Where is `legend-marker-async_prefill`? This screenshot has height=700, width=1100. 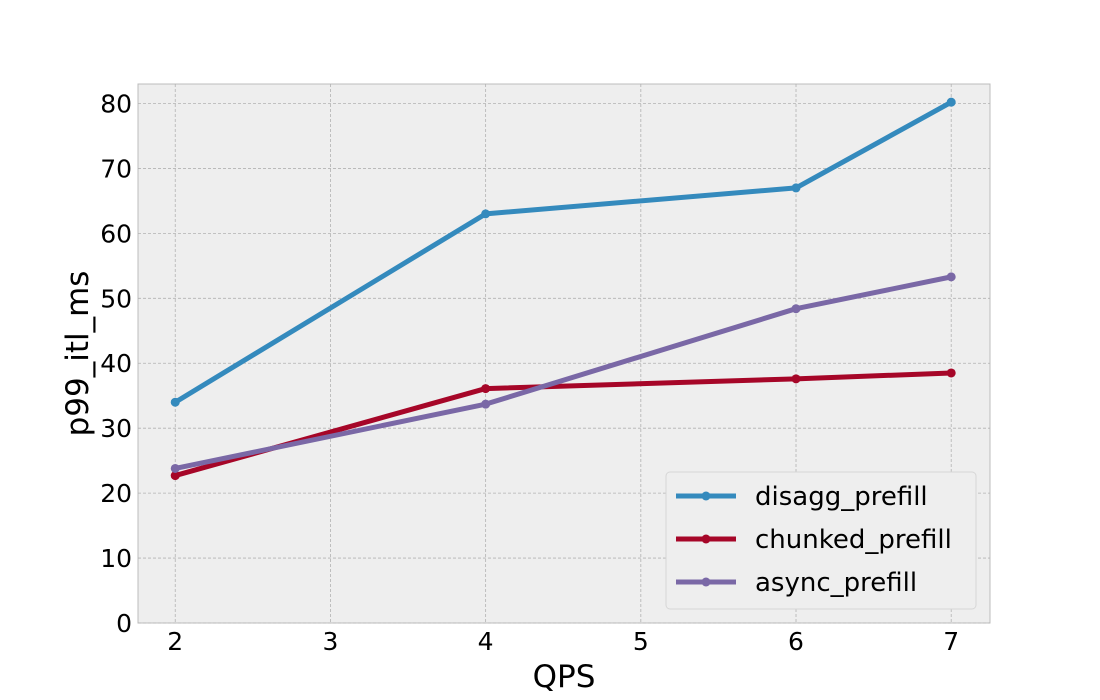 legend-marker-async_prefill is located at coordinates (706, 582).